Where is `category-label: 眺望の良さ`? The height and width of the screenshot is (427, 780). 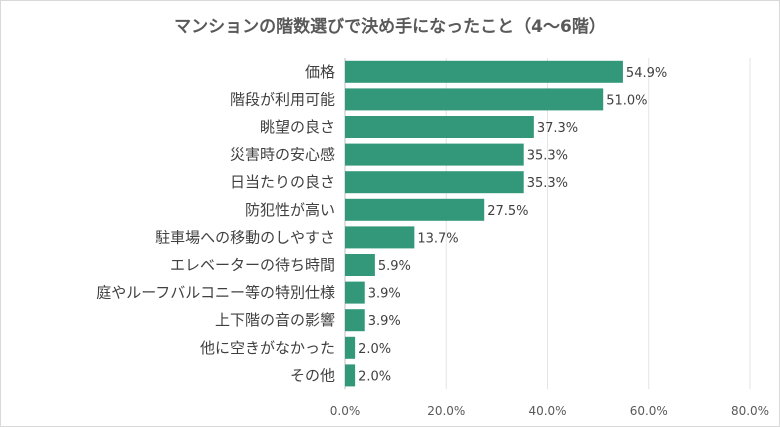 category-label: 眺望の良さ is located at coordinates (297, 127).